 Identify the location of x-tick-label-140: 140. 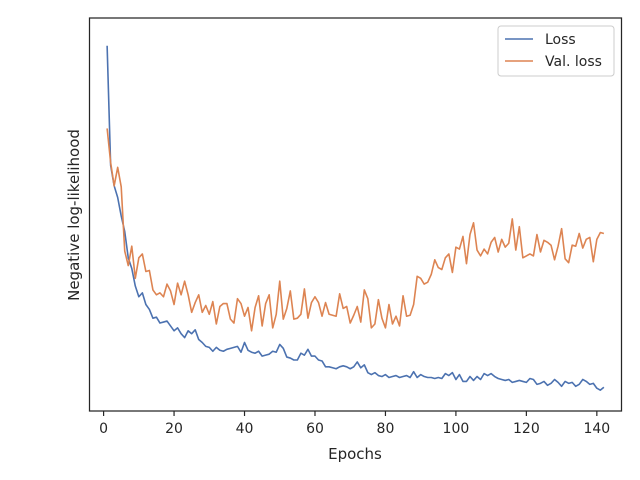
(596, 429).